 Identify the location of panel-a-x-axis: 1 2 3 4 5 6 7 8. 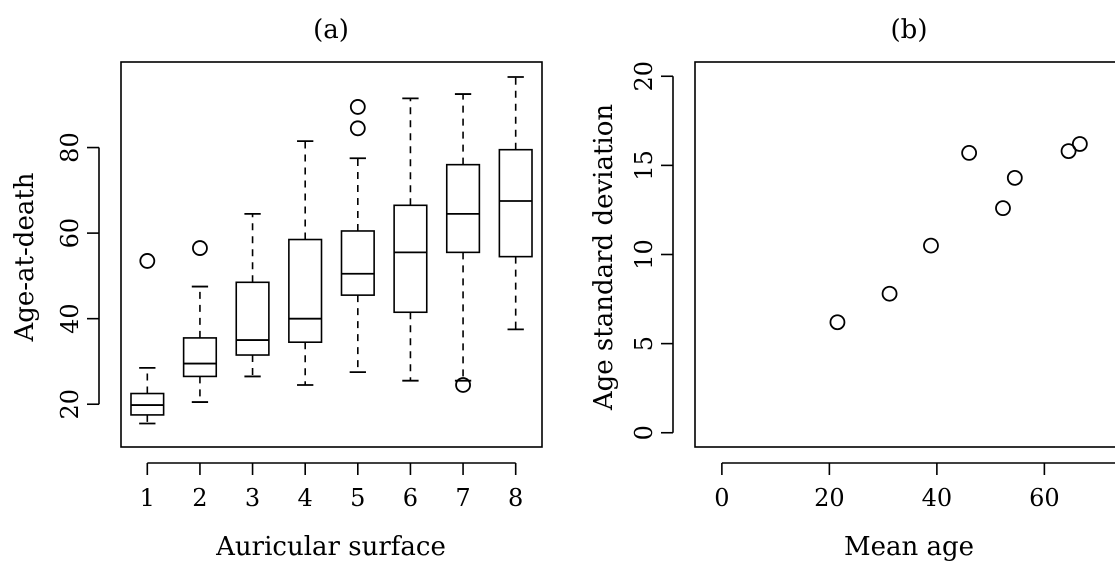
(331, 487).